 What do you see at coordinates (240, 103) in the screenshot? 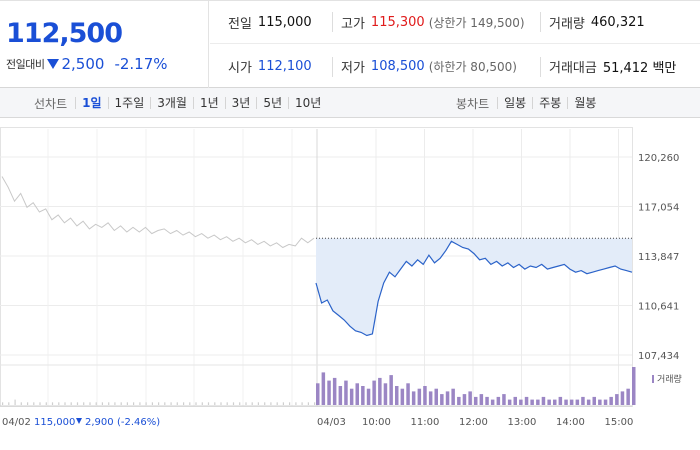
I see `tab-3y: 3년` at bounding box center [240, 103].